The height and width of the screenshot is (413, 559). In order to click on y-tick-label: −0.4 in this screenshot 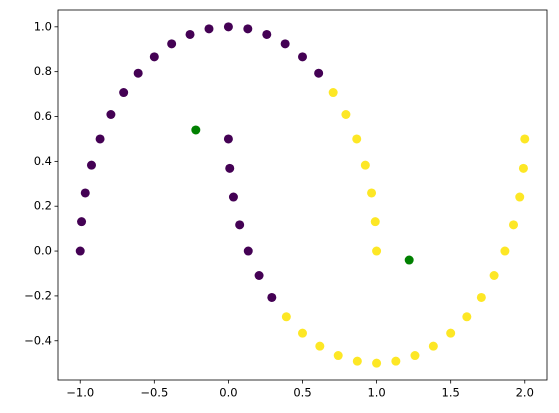, I will do `click(38, 340)`.